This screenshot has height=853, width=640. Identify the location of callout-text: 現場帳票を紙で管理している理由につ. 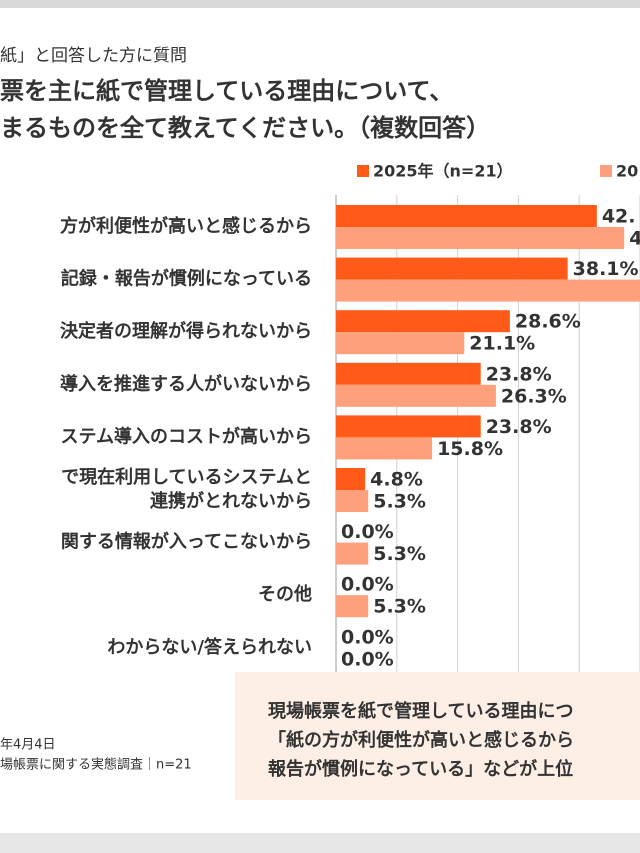
(420, 711).